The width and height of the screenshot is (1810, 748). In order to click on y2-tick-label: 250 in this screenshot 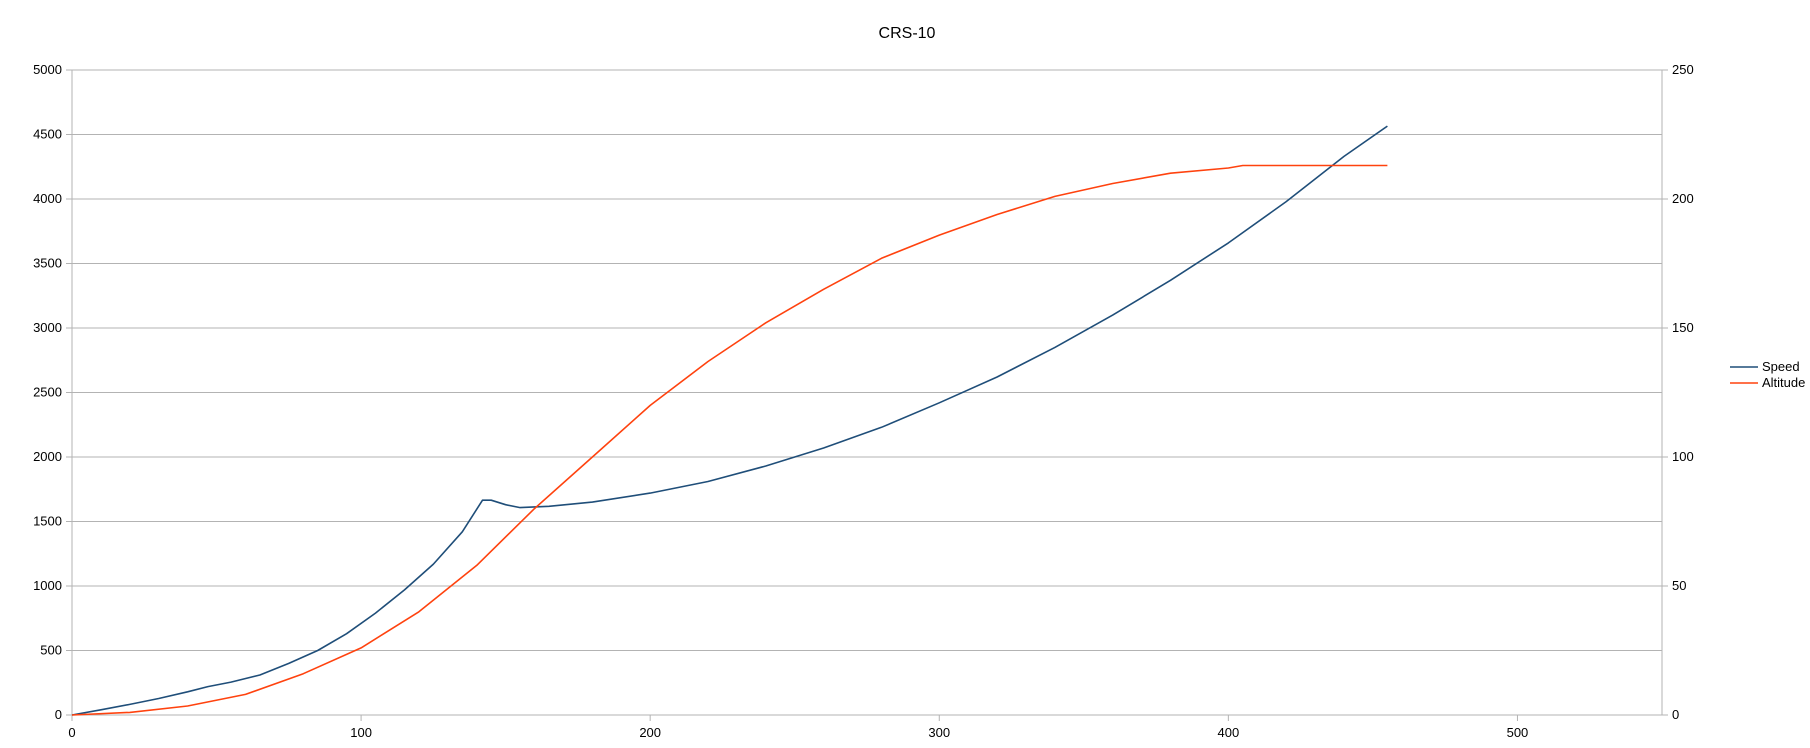, I will do `click(1683, 69)`.